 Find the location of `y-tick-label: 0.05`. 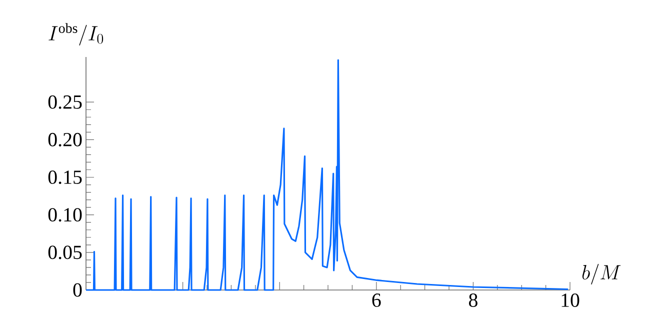

y-tick-label: 0.05 is located at coordinates (65, 253).